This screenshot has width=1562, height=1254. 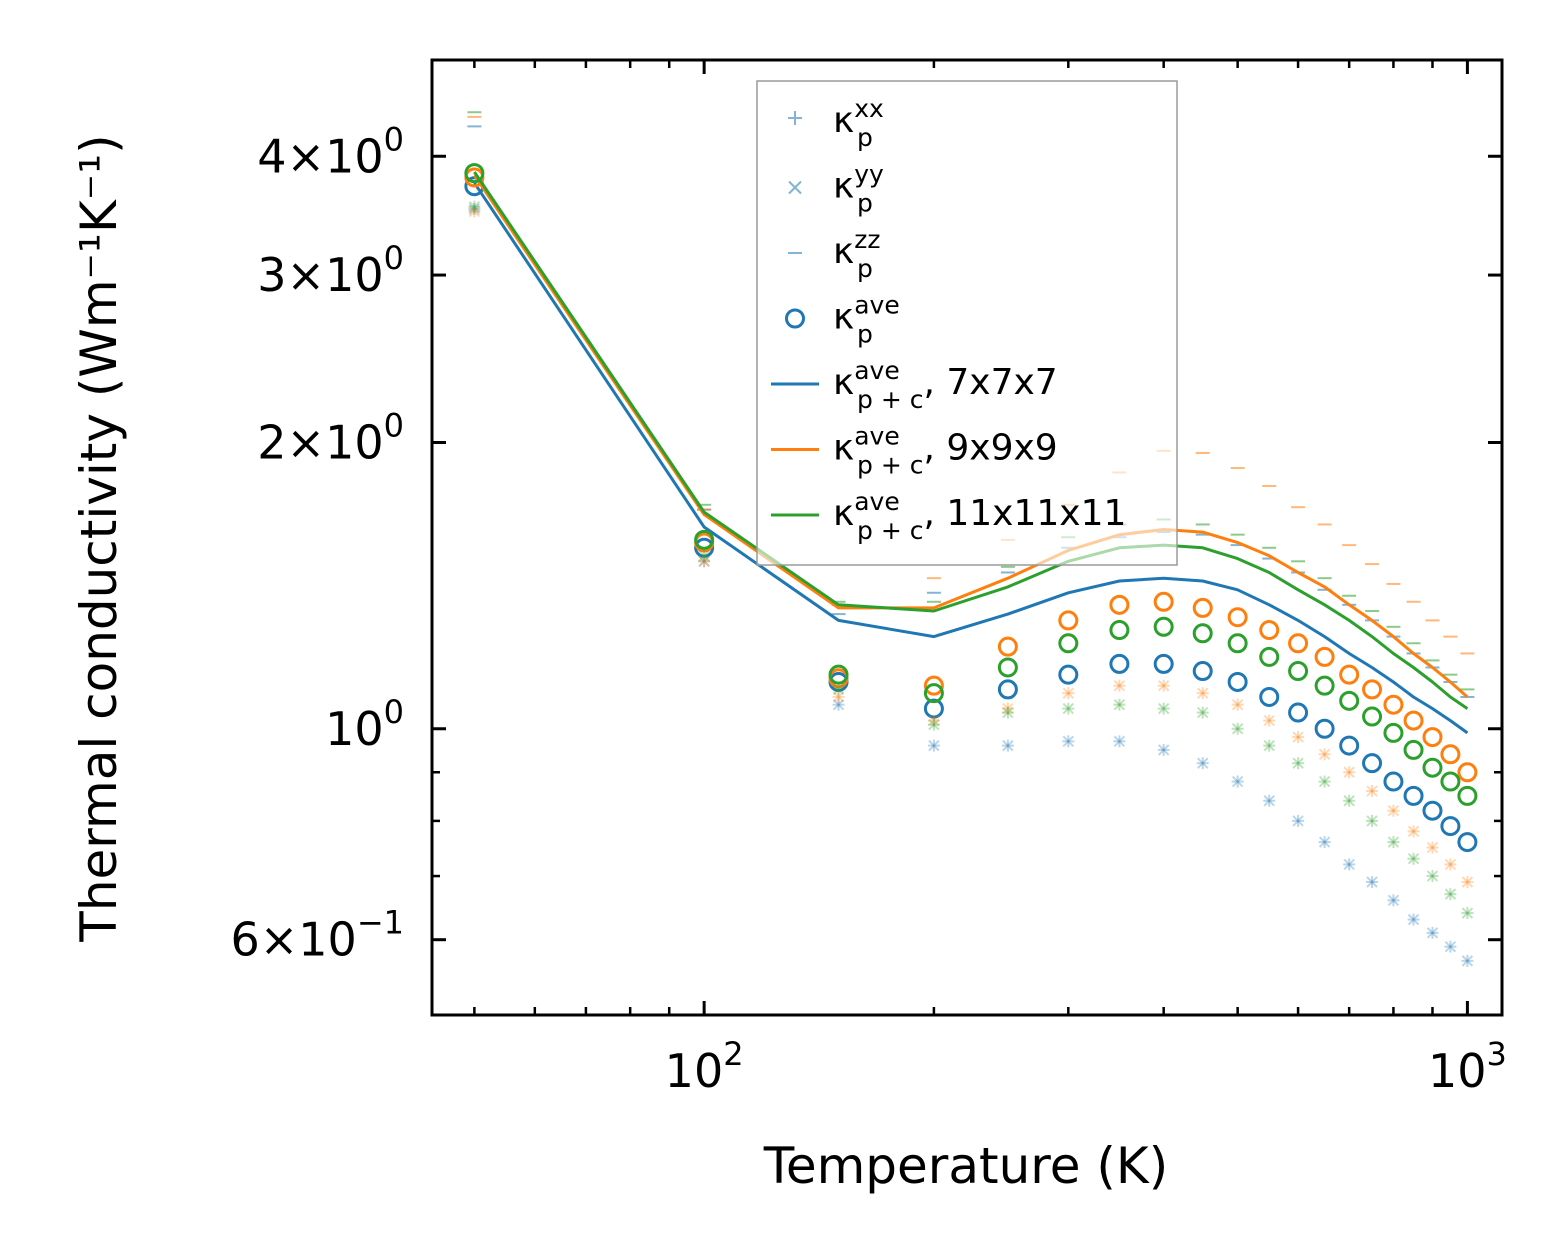 I want to click on legend-label-superscript: zz, so click(x=867, y=239).